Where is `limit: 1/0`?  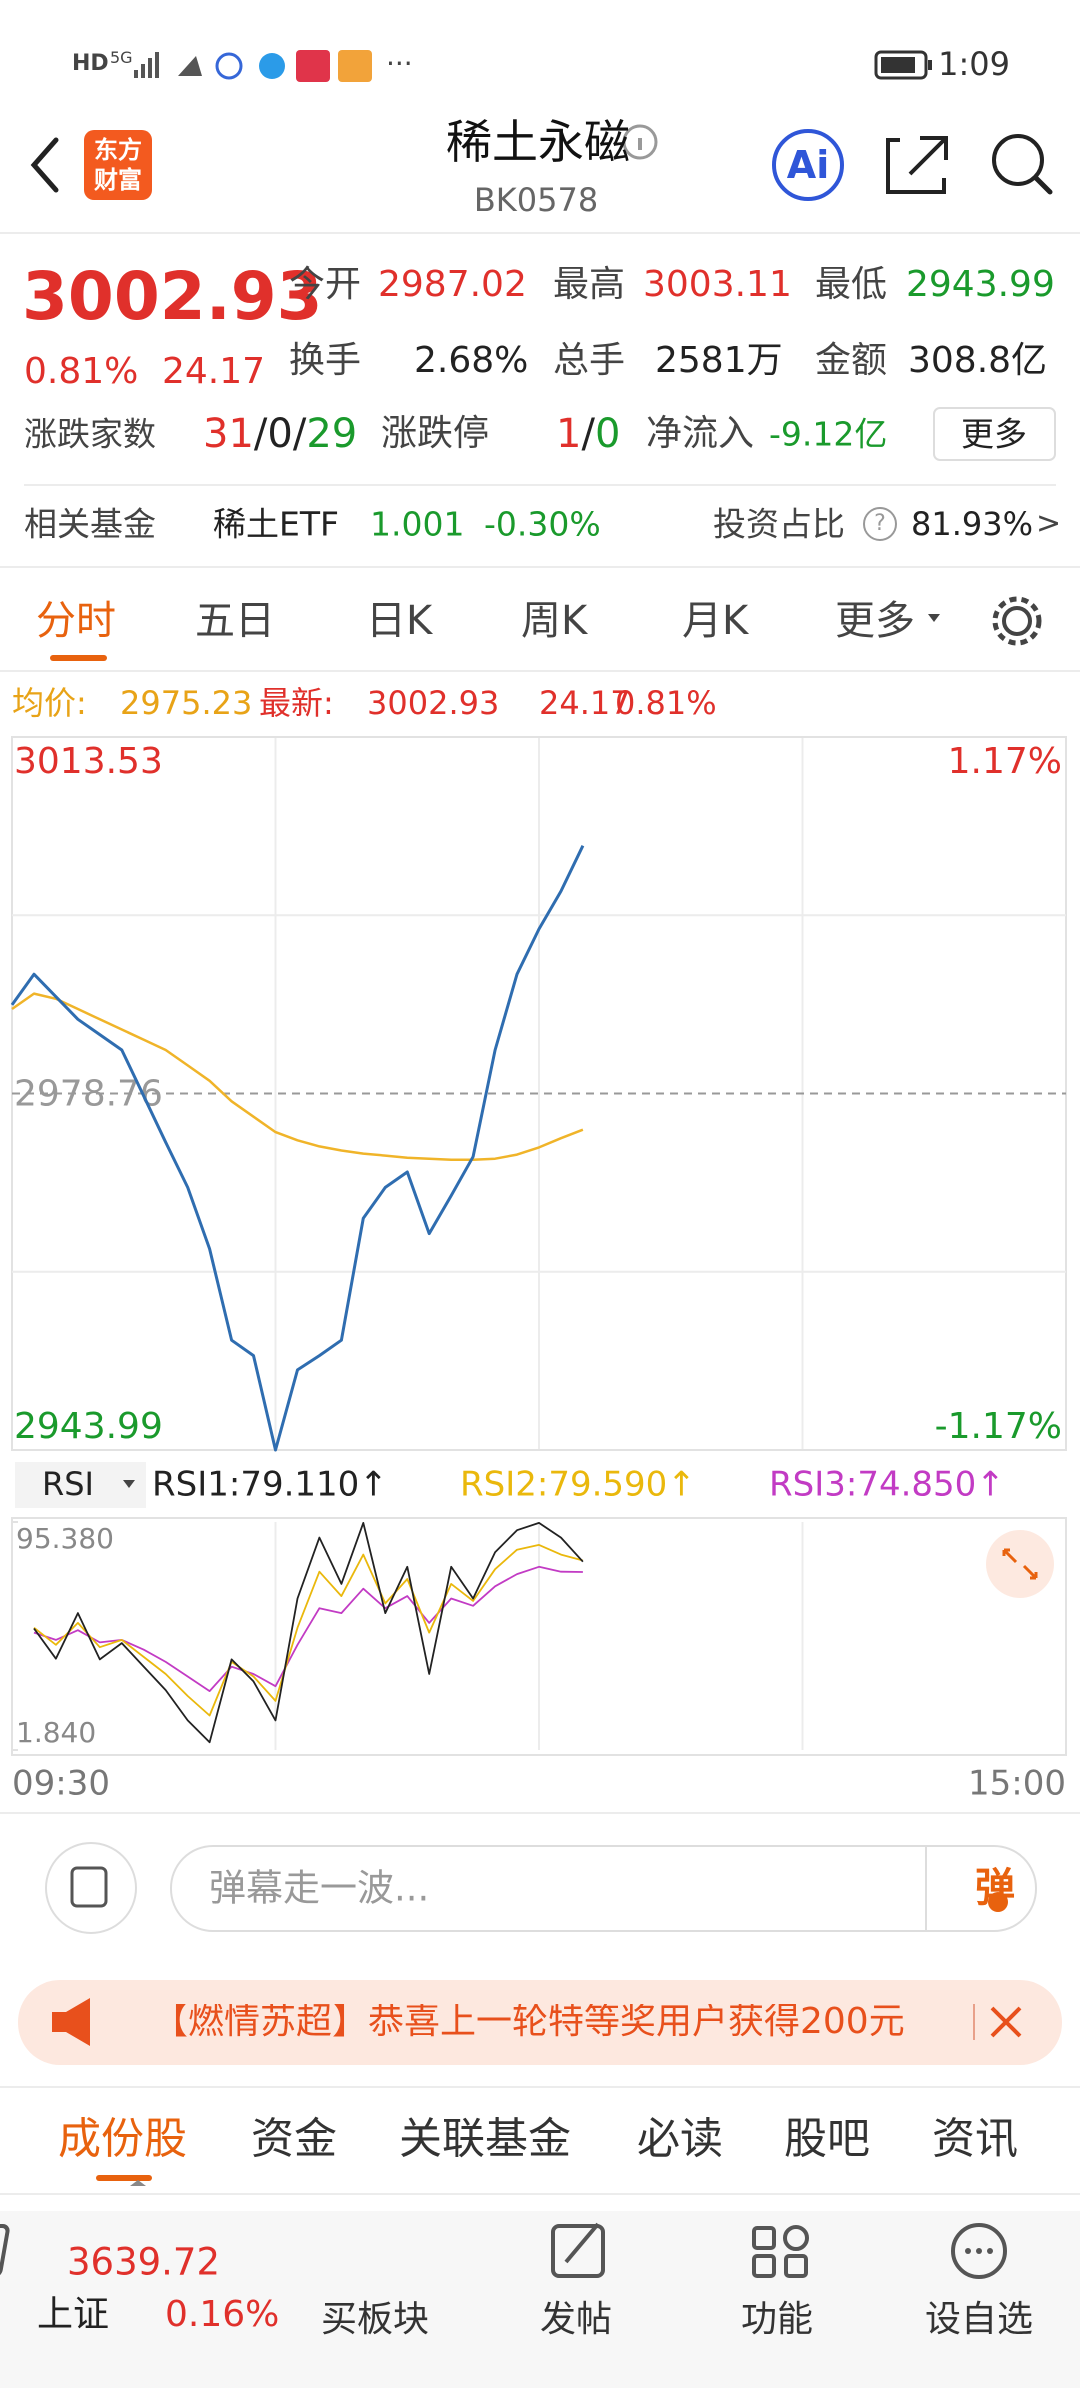 limit: 1/0 is located at coordinates (588, 434).